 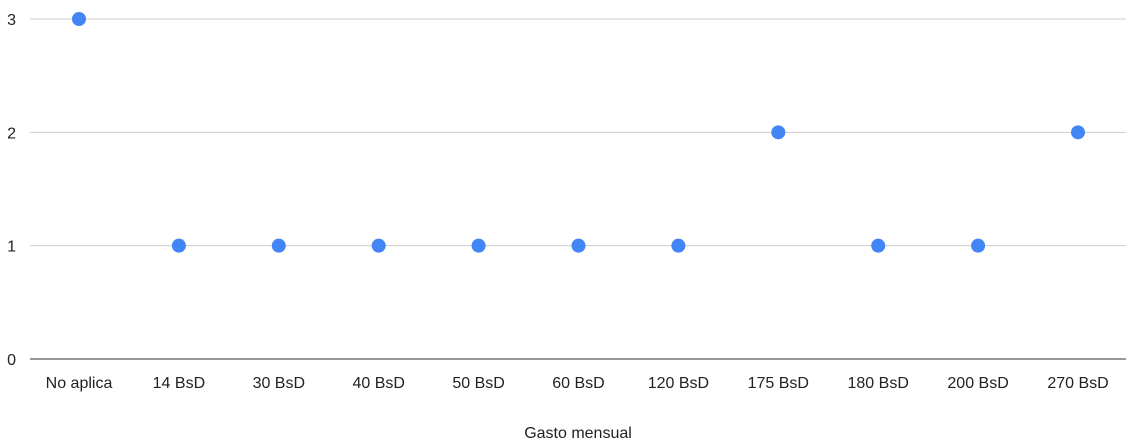 I want to click on y-tick-label: 3, so click(x=11, y=20).